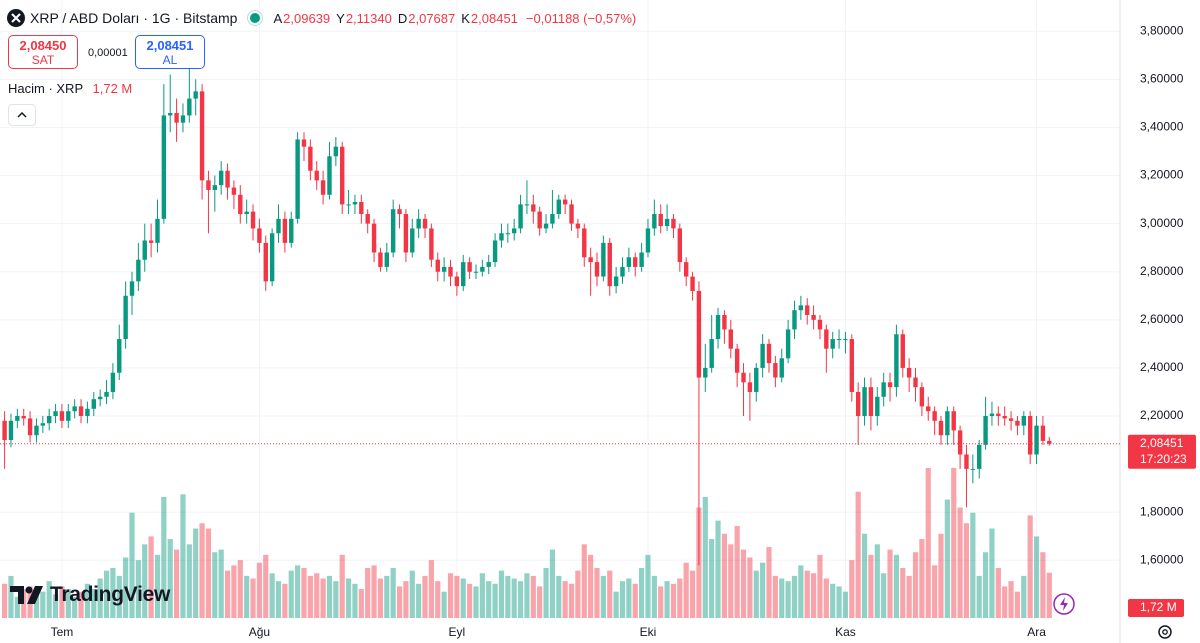  I want to click on y-tick-label: 3,20000, so click(1162, 175).